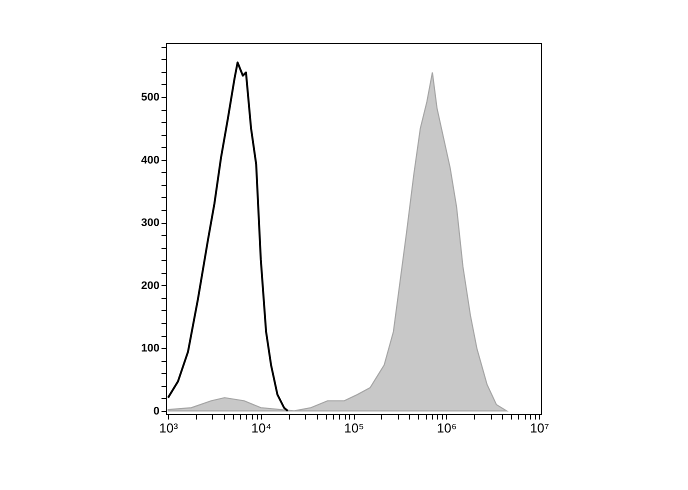  I want to click on x-tick-label: 10⁴, so click(261, 428).